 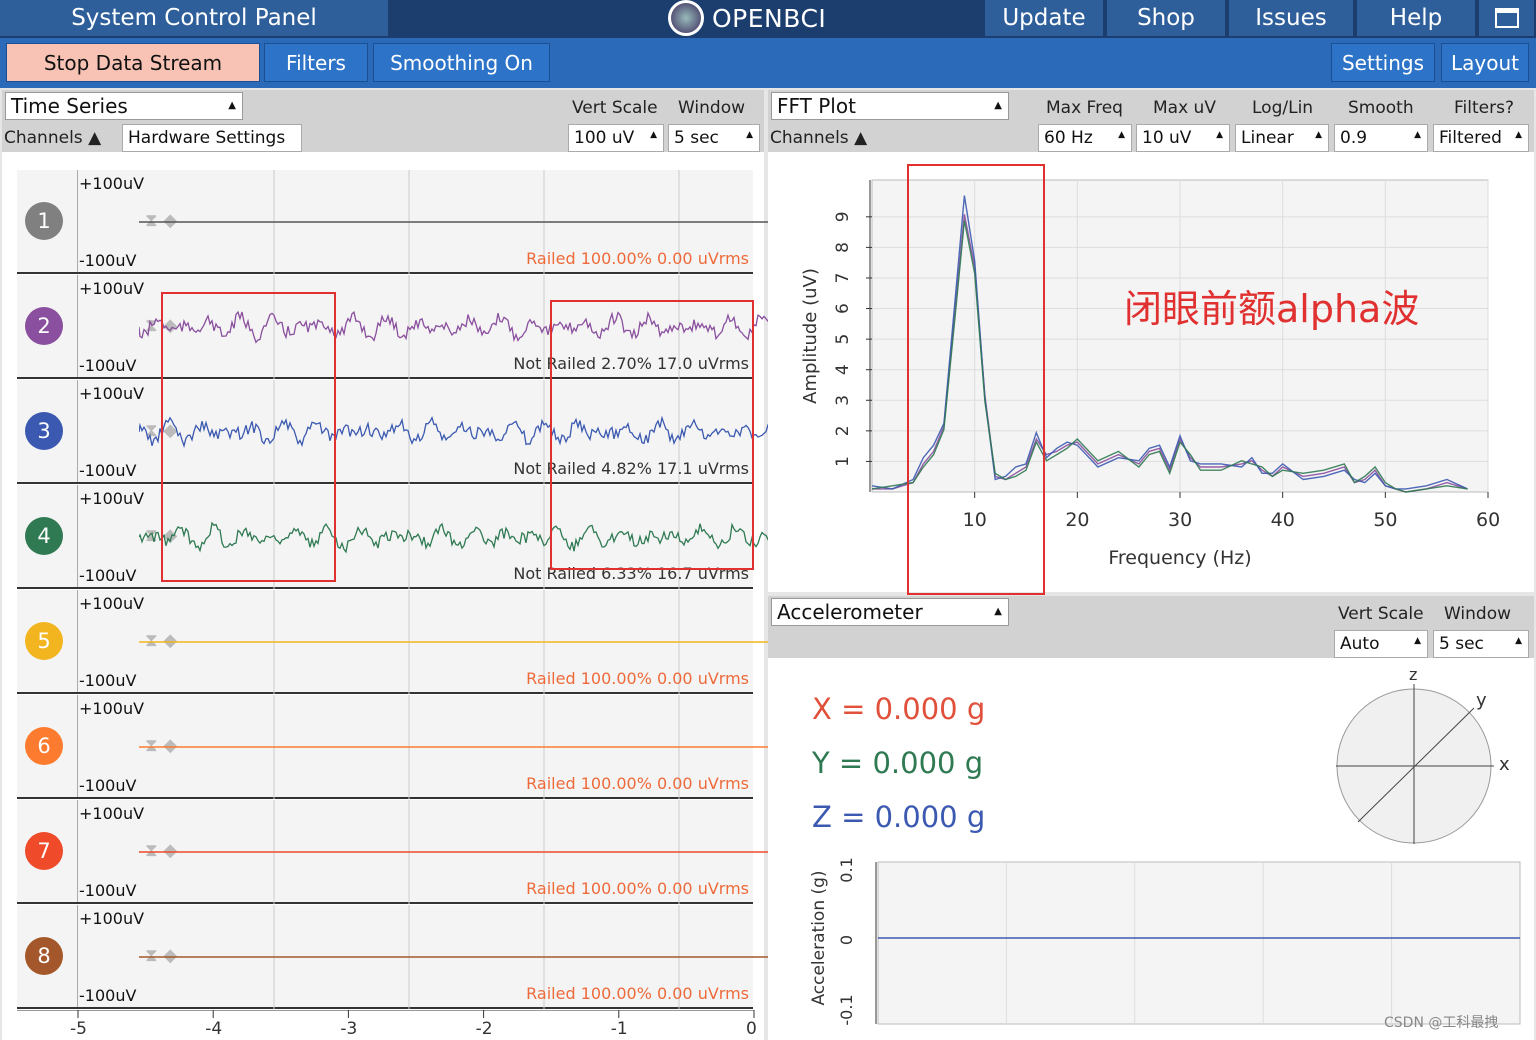 What do you see at coordinates (843, 278) in the screenshot?
I see `fft-y-tick: 7` at bounding box center [843, 278].